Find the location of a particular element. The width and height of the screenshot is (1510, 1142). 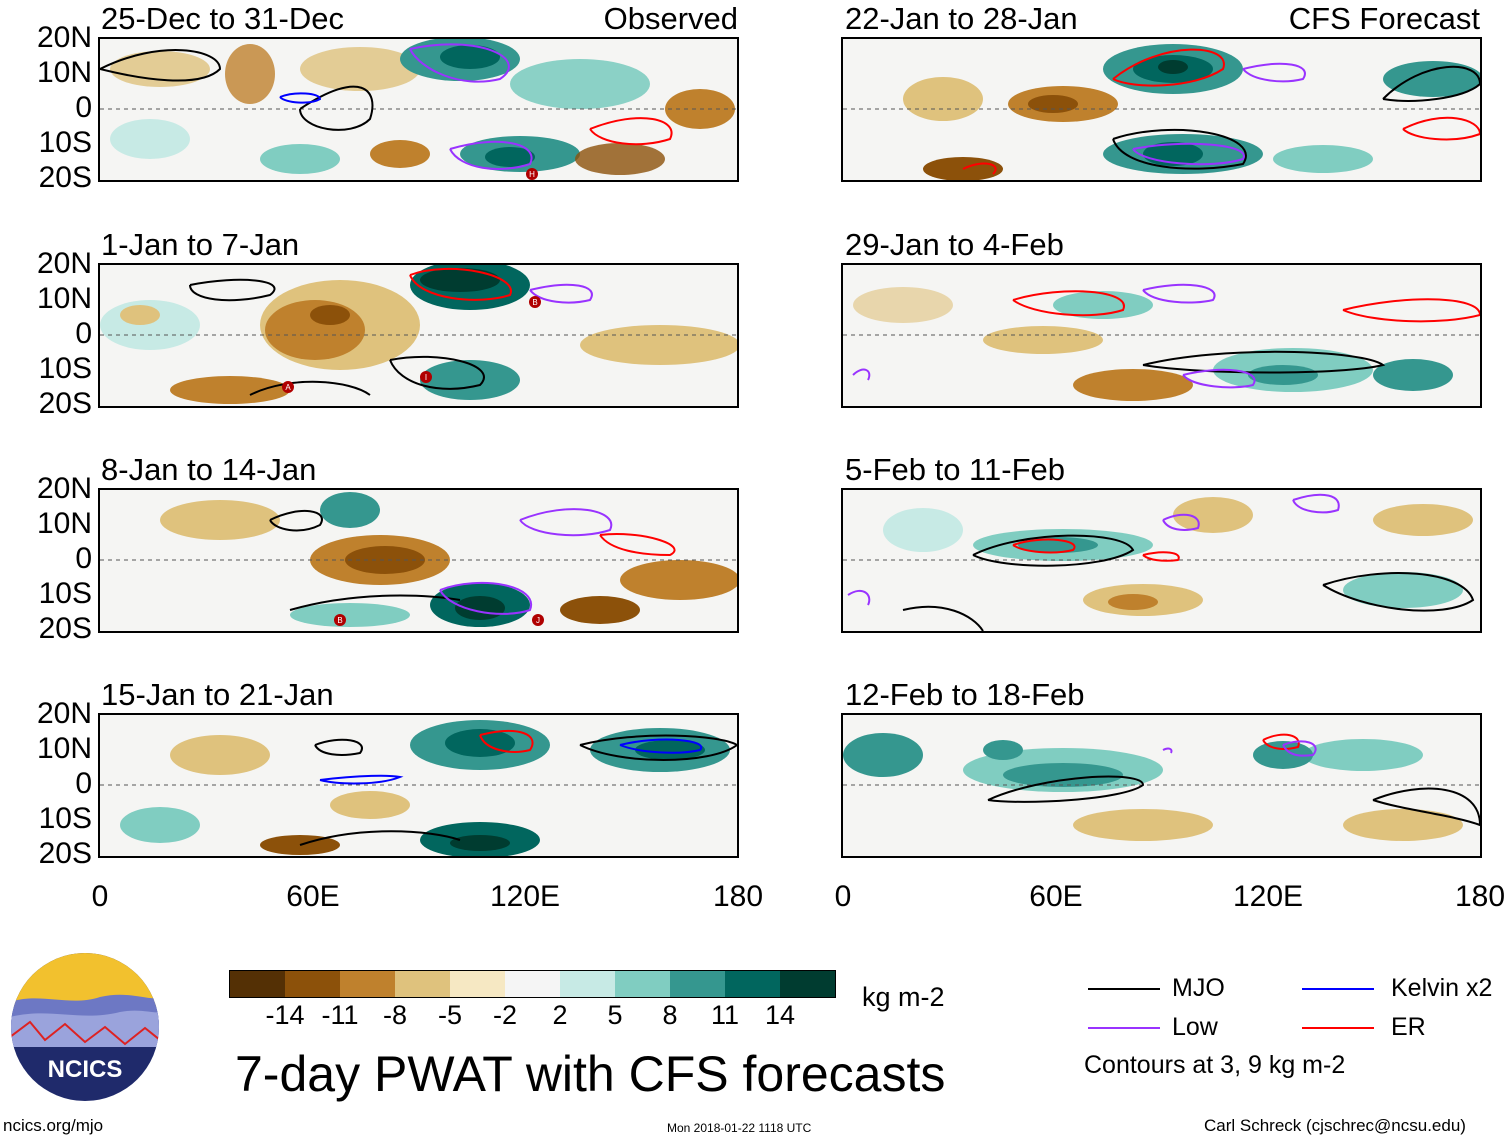

legend-mjo-line is located at coordinates (1124, 989).